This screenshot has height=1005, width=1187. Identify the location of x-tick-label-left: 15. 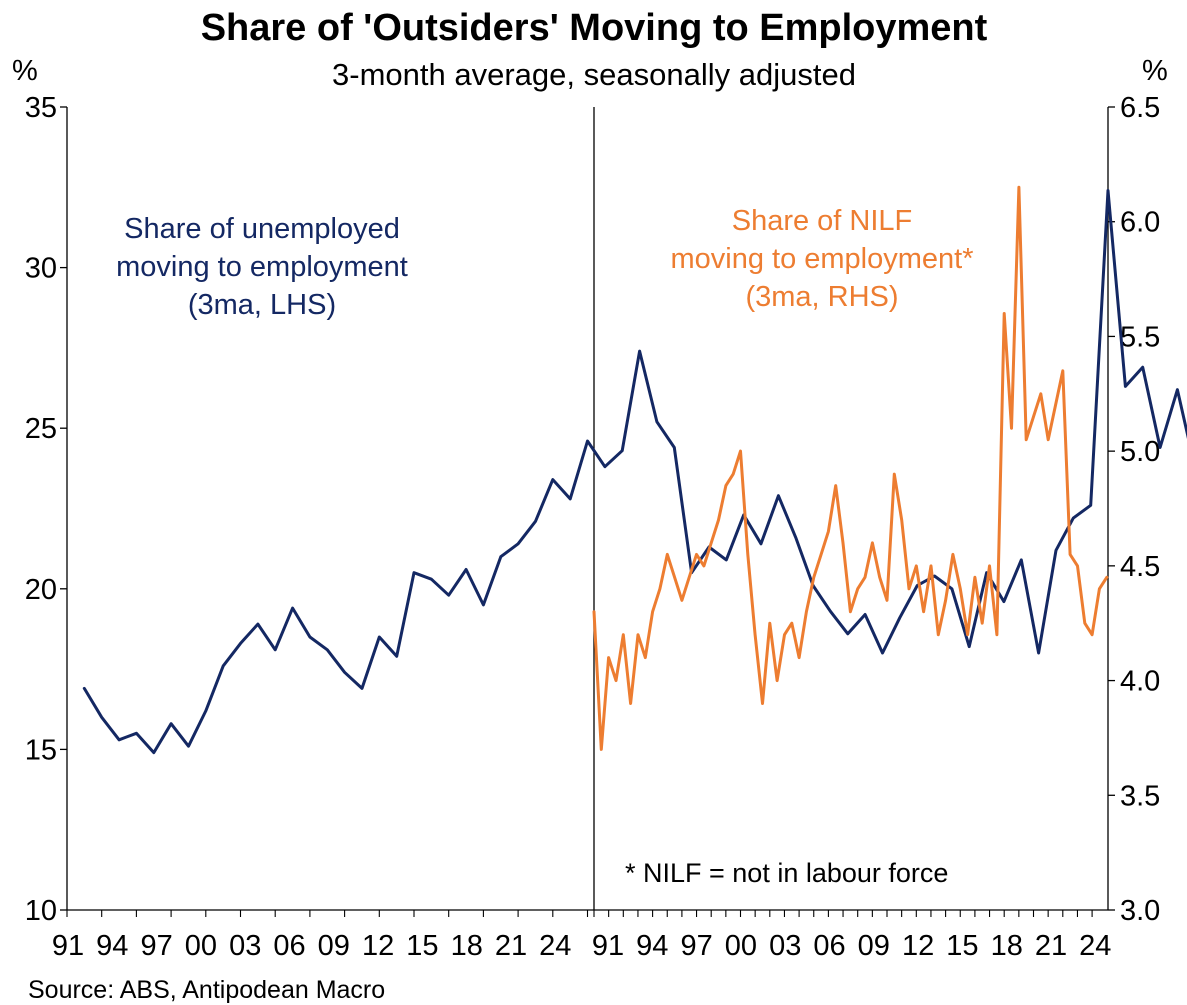
(422, 946).